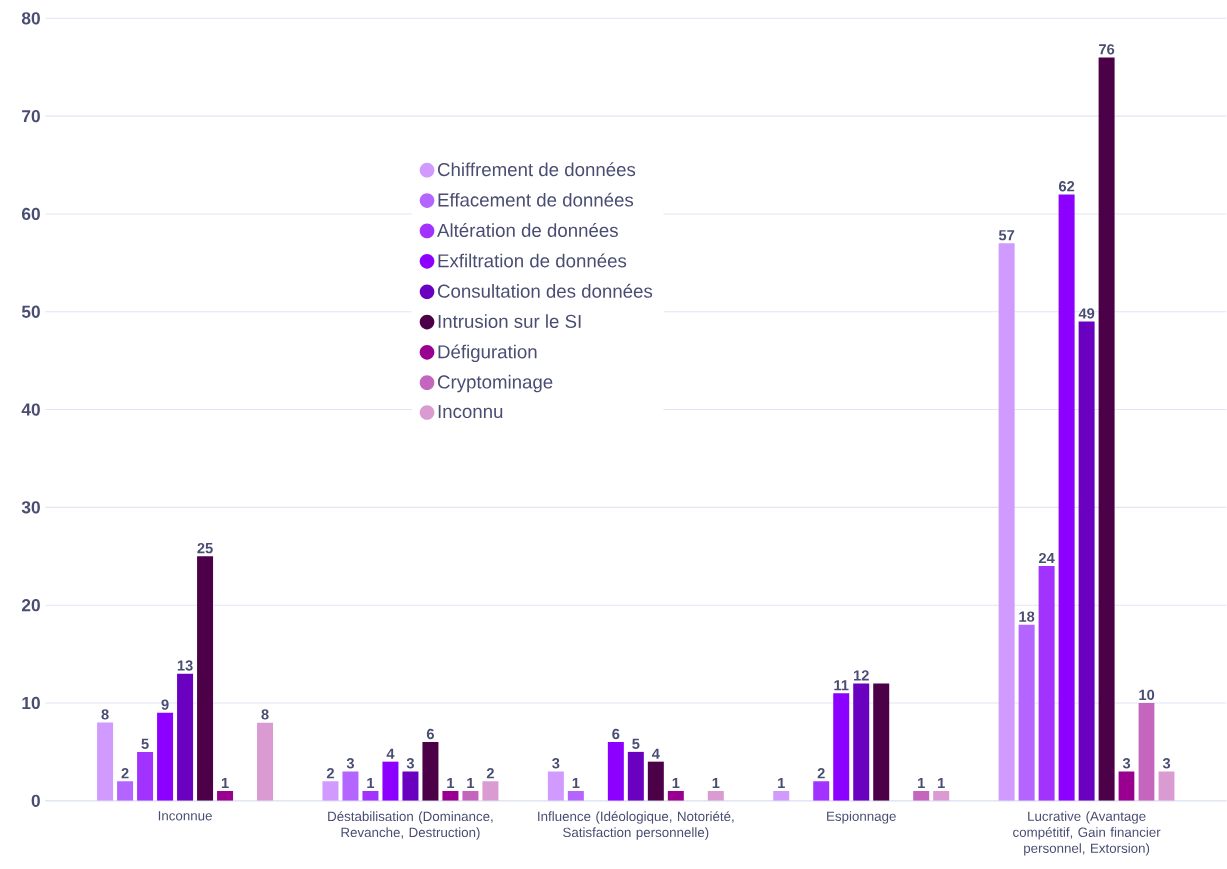 Image resolution: width=1227 pixels, height=869 pixels. What do you see at coordinates (495, 383) in the screenshot?
I see `legend-label: Cryptominage` at bounding box center [495, 383].